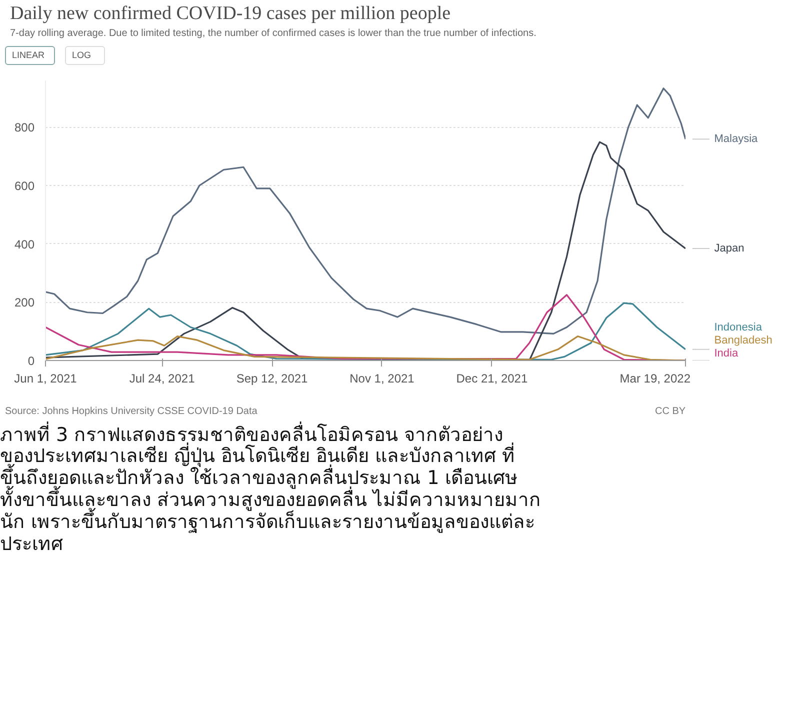  Describe the element at coordinates (230, 14) in the screenshot. I see `chart-title: Daily new confirmed COVID-19 cases per million people` at that location.